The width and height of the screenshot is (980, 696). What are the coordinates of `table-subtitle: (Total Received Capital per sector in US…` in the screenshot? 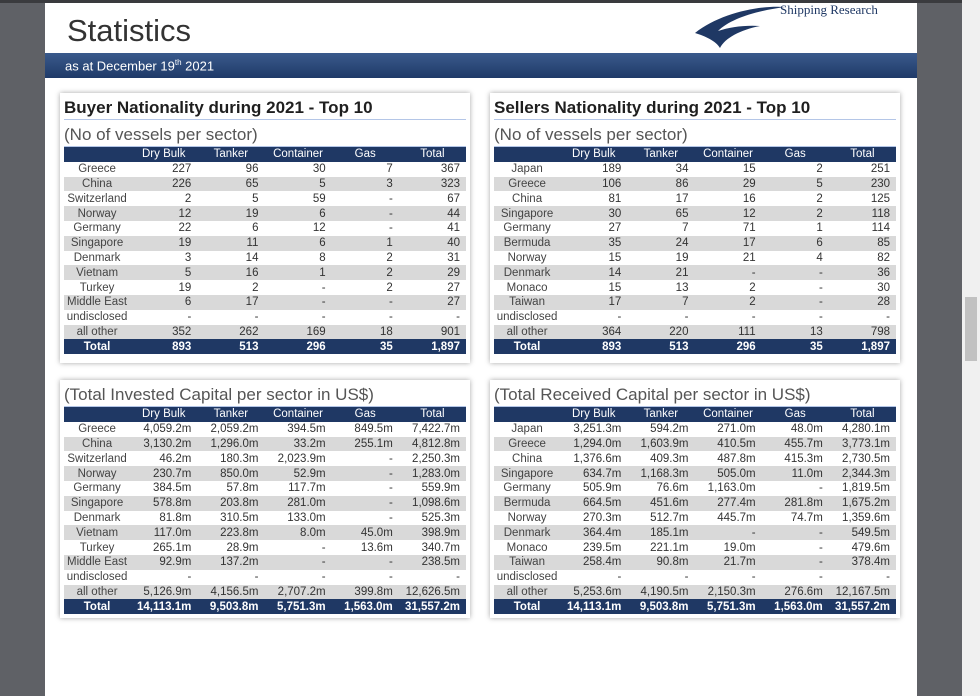 It's located at (695, 395).